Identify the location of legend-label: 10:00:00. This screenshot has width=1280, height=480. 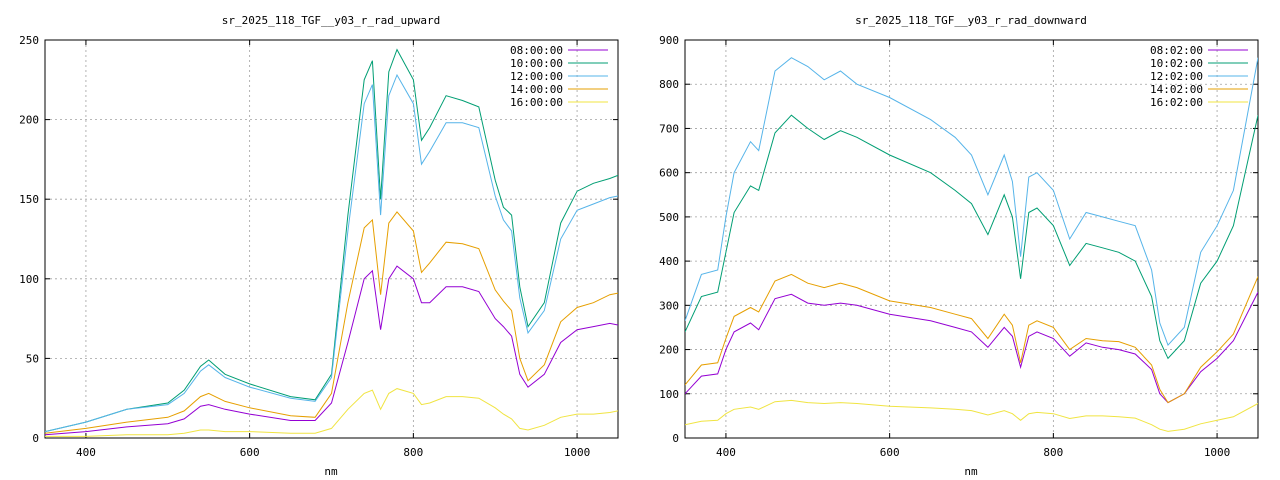
(536, 63).